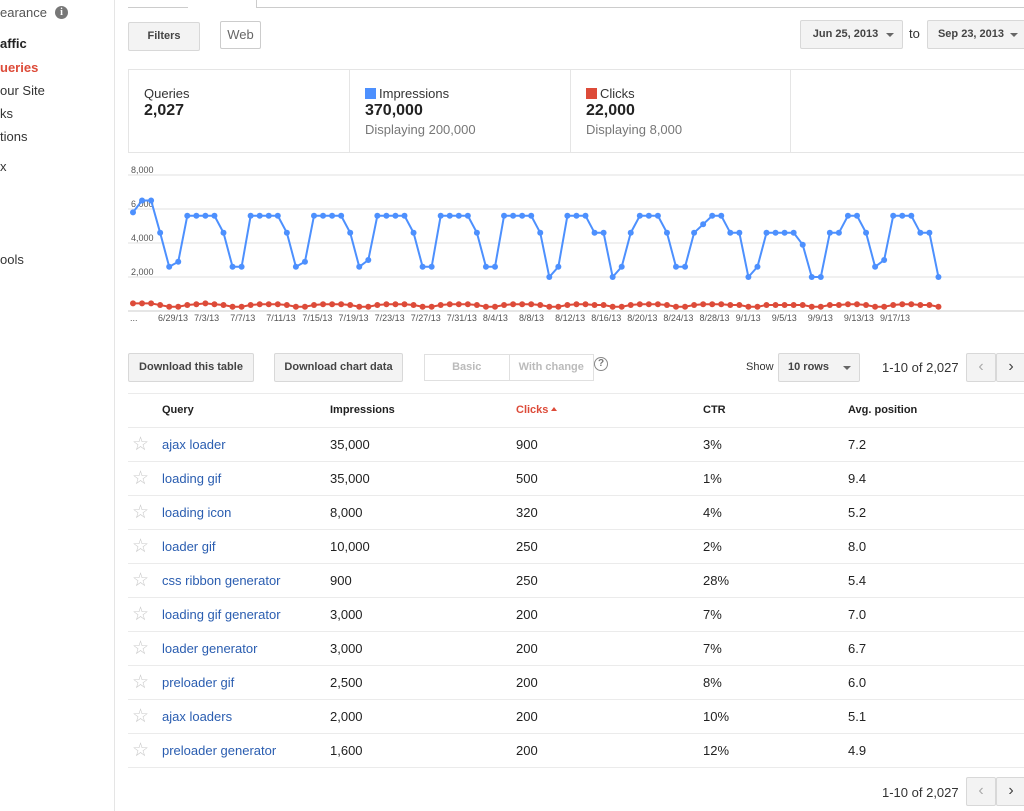 The width and height of the screenshot is (1024, 811). I want to click on header-avg-position: Avg. position, so click(883, 410).